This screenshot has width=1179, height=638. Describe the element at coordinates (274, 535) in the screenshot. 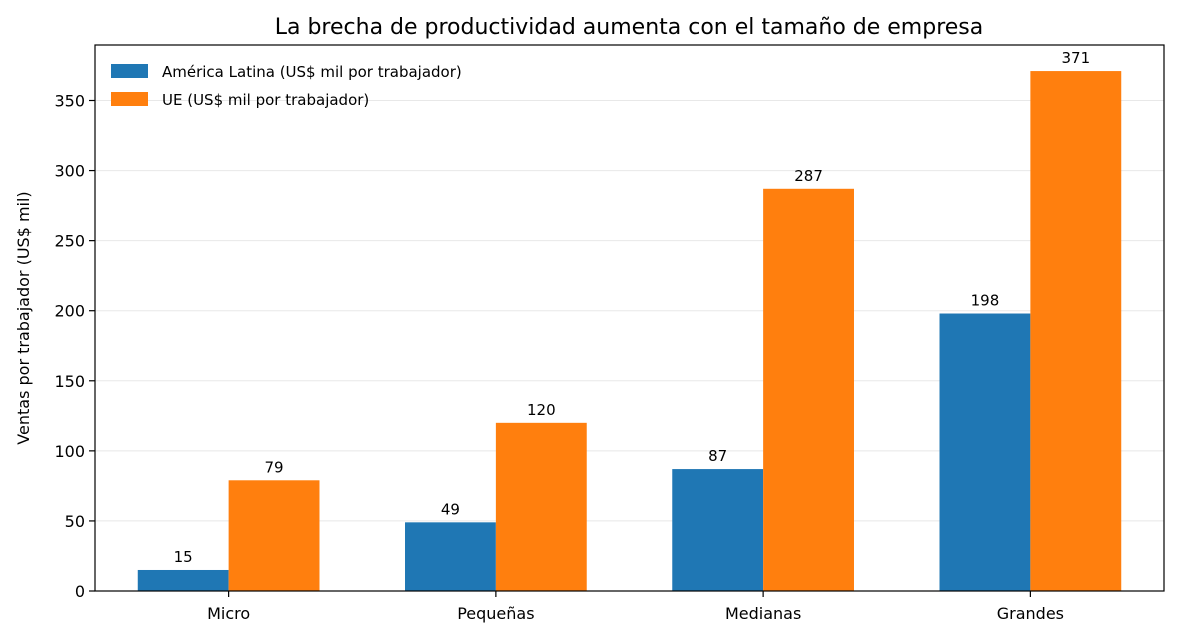

I see `bar-ue-micro` at that location.